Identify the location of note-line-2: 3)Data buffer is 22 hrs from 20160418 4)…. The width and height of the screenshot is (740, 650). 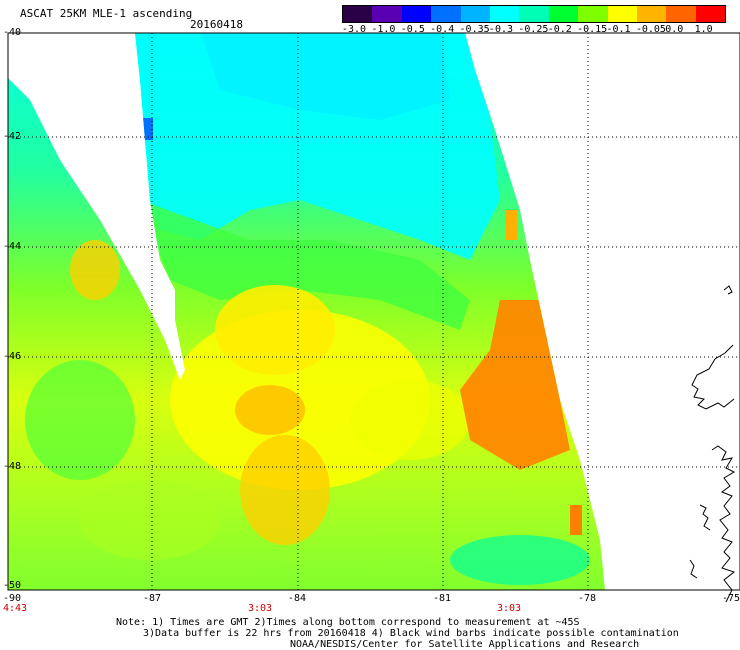
(411, 633).